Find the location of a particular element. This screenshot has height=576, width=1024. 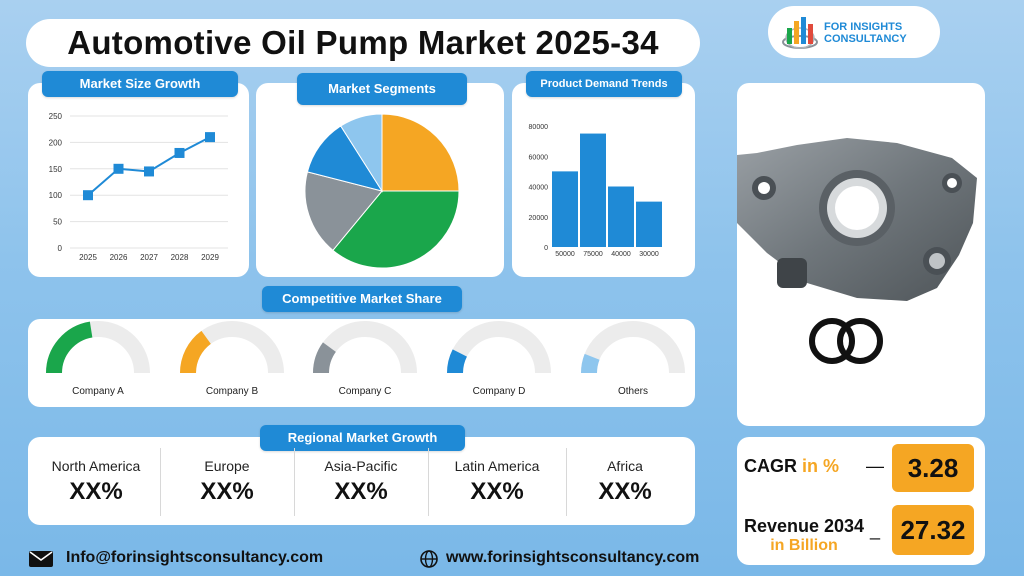

cagr-unit: in % is located at coordinates (821, 466).